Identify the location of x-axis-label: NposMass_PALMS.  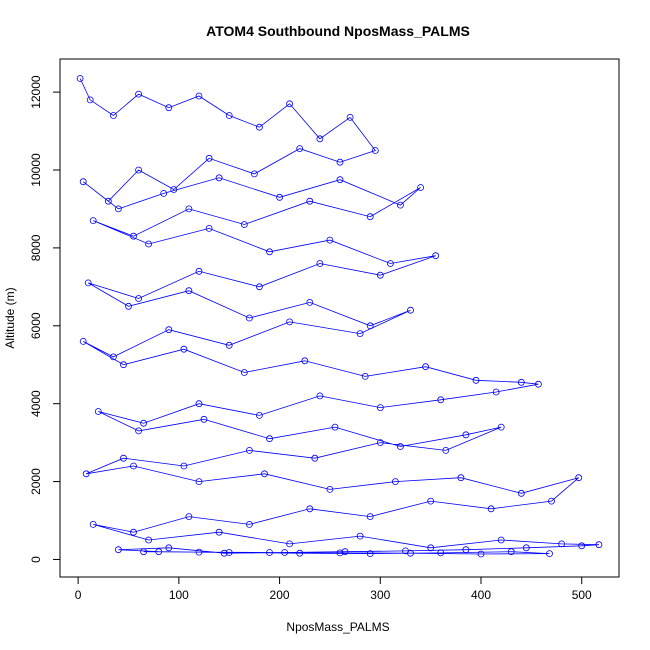
(337, 627).